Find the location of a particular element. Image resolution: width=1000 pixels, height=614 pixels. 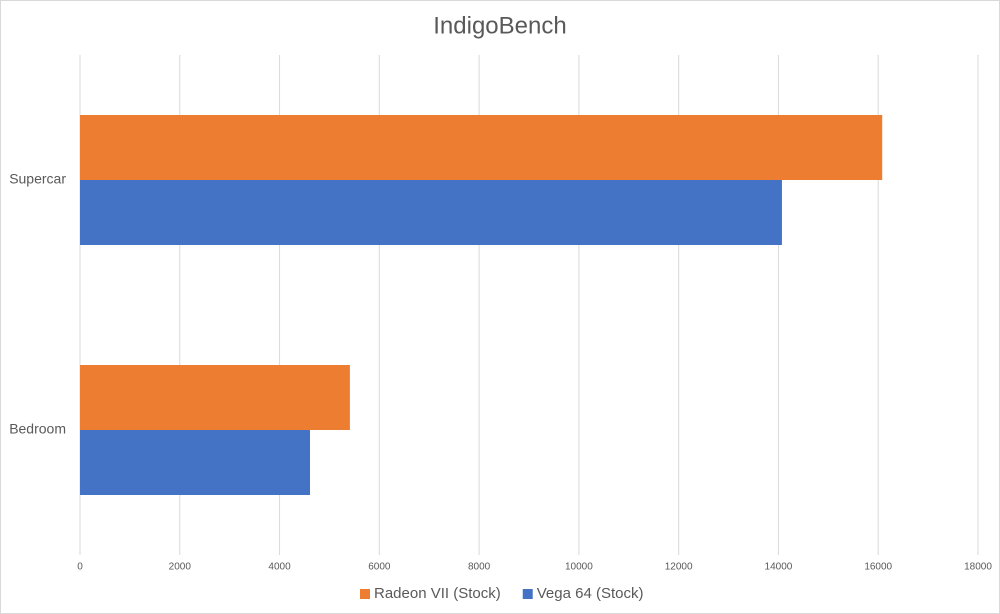

x-tick-label: 6000 is located at coordinates (379, 567).